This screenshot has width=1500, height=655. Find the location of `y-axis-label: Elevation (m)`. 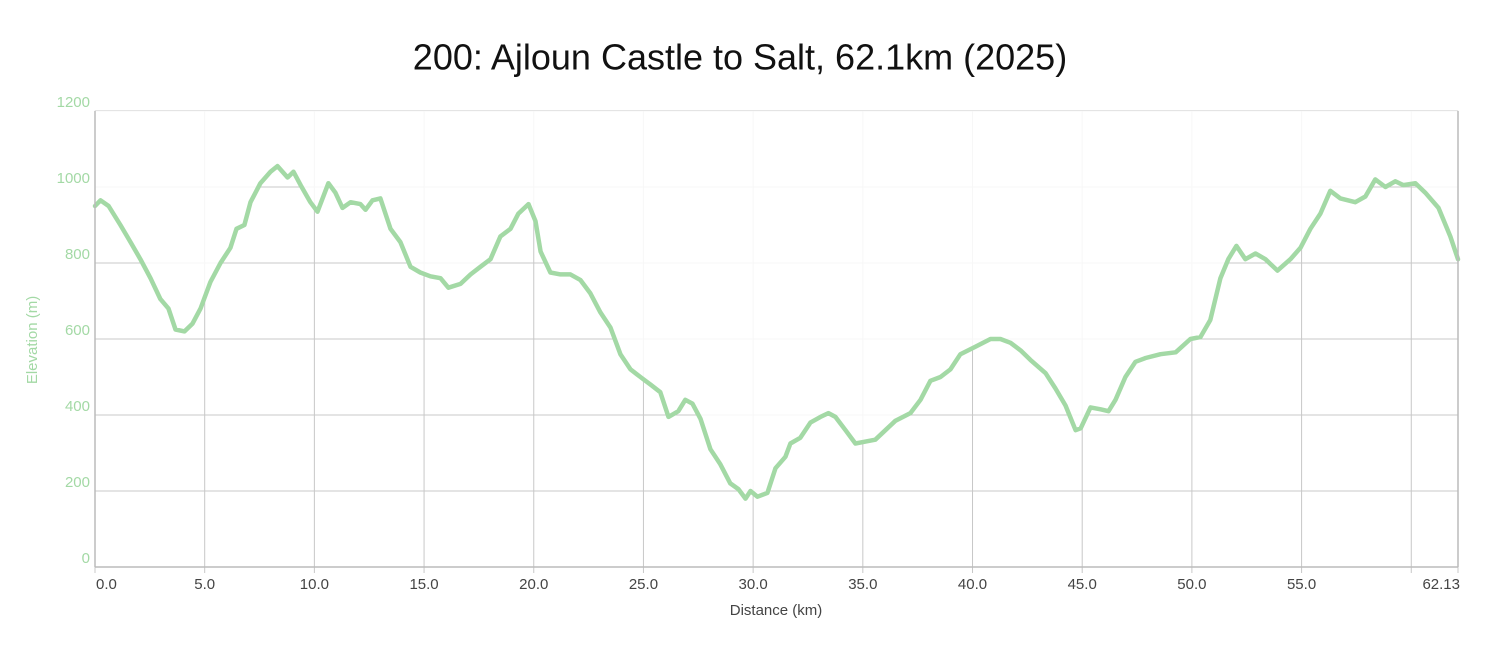

y-axis-label: Elevation (m) is located at coordinates (32, 340).